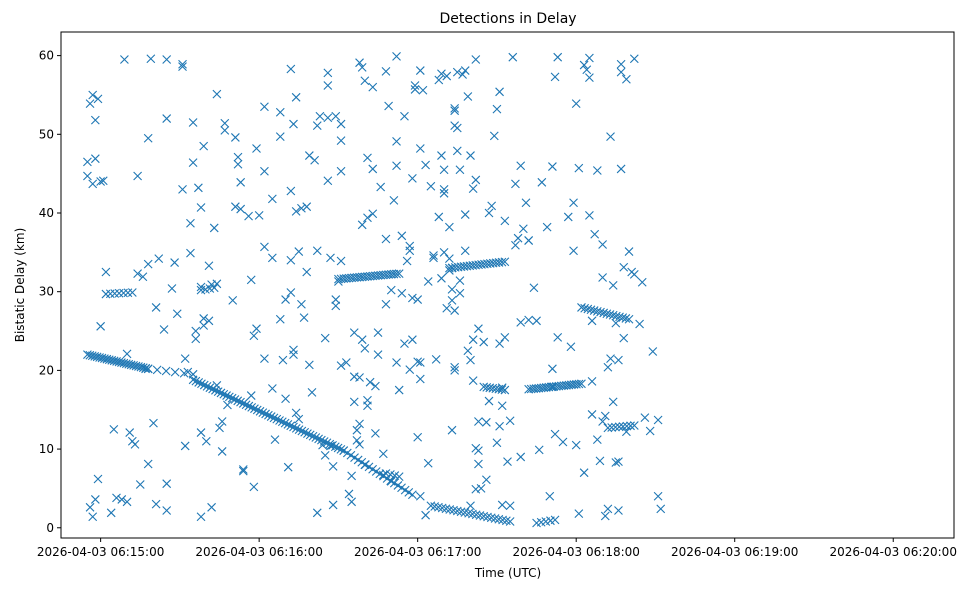 The height and width of the screenshot is (590, 979). I want to click on x-tick-label: 2026-04-03 06:18:00, so click(575, 552).